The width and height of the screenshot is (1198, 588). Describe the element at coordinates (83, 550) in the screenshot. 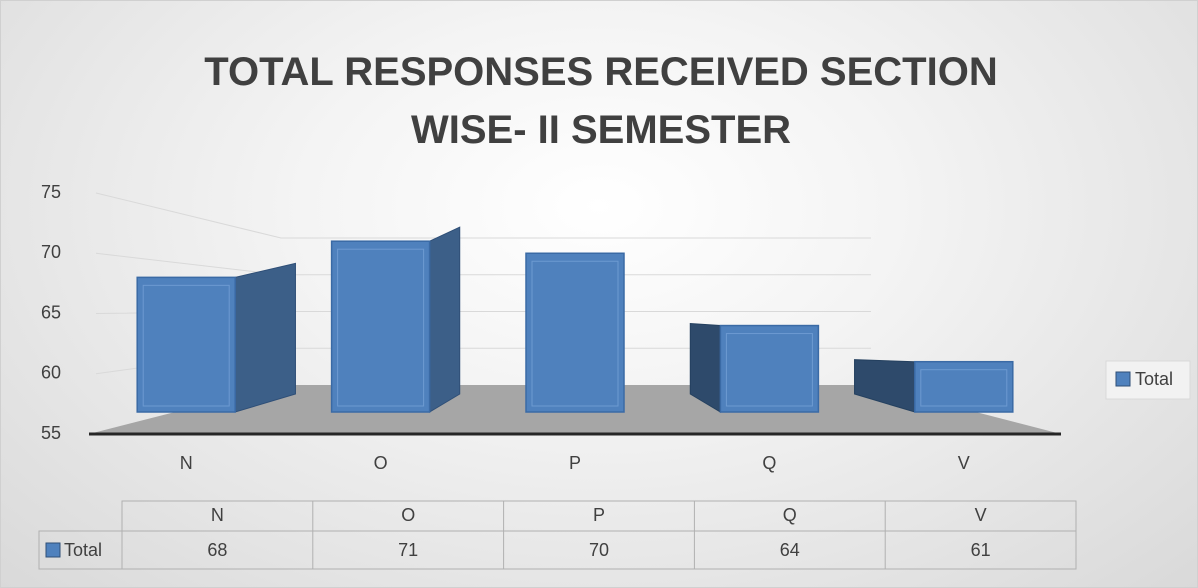

I see `table-row-label: Total` at that location.